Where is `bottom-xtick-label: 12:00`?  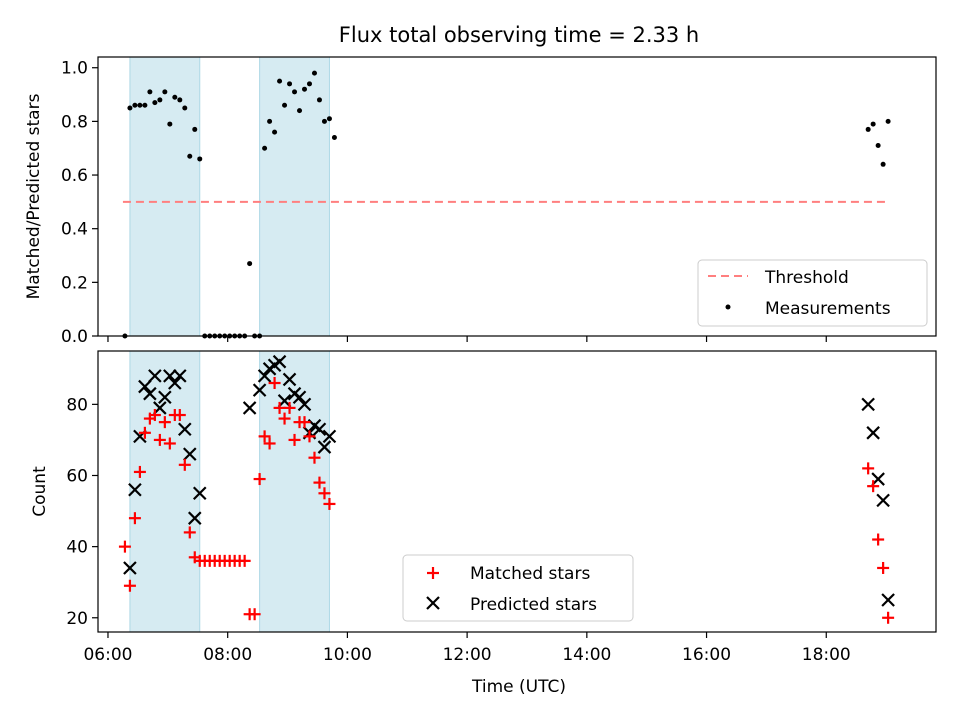
bottom-xtick-label: 12:00 is located at coordinates (467, 655).